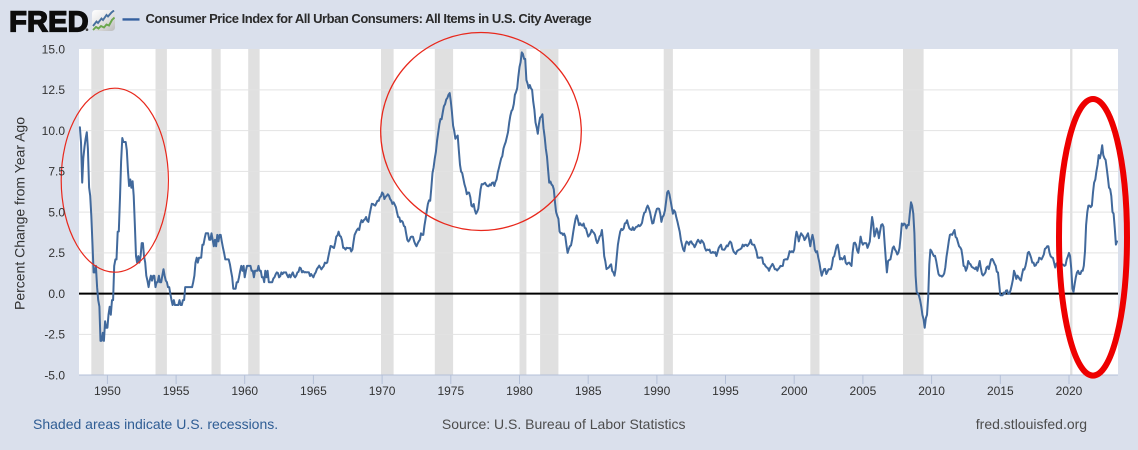 The width and height of the screenshot is (1138, 450). Describe the element at coordinates (931, 391) in the screenshot. I see `svg-text: 2010` at that location.